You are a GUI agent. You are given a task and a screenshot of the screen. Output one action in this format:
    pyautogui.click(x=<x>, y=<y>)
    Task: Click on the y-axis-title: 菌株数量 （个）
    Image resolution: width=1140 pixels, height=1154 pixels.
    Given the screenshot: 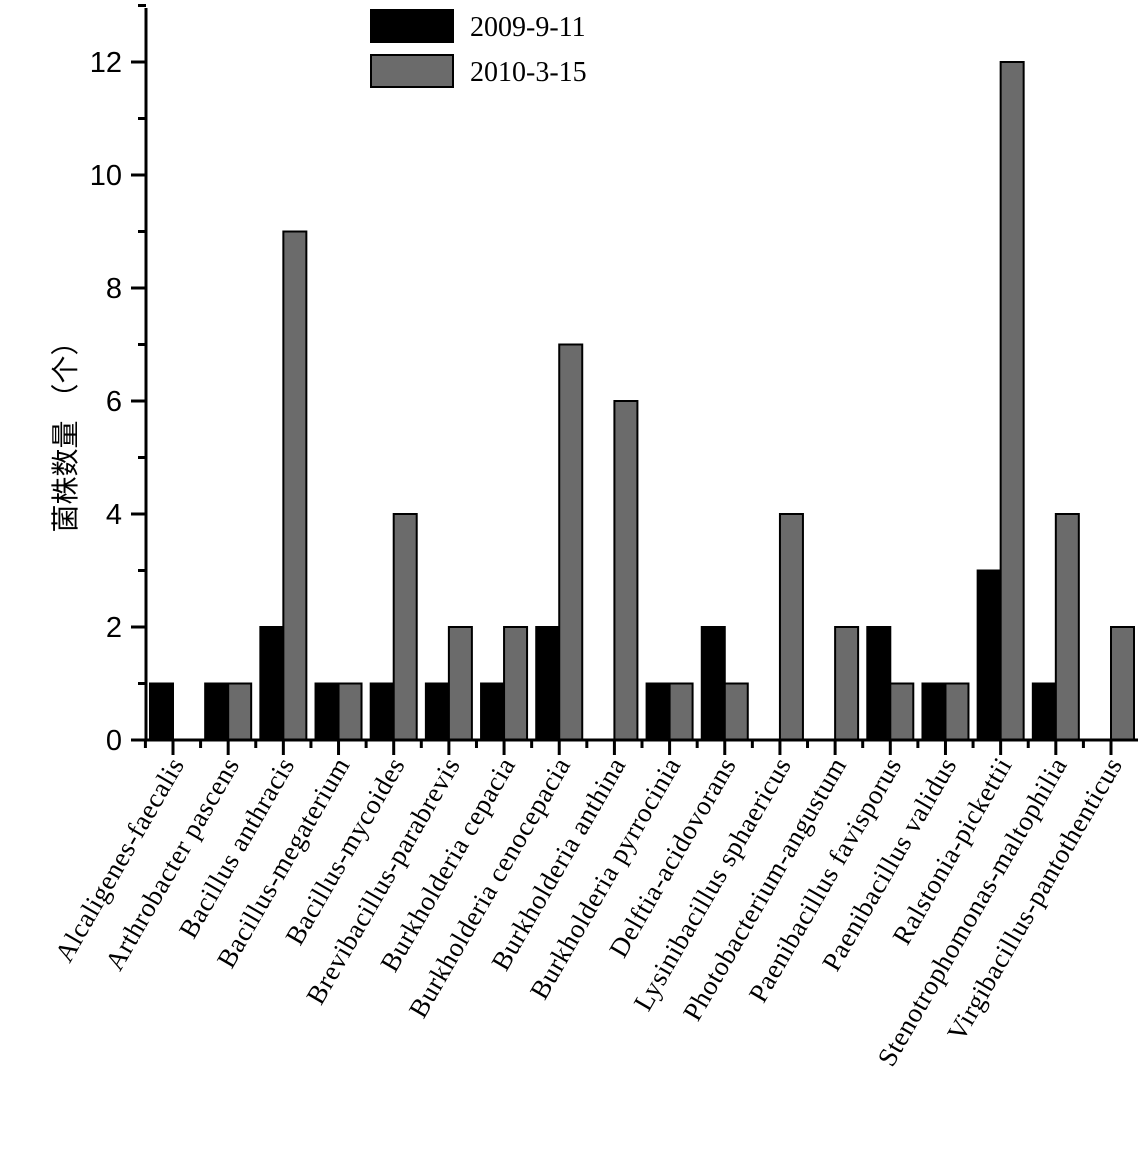 What is the action you would take?
    pyautogui.click(x=65, y=430)
    